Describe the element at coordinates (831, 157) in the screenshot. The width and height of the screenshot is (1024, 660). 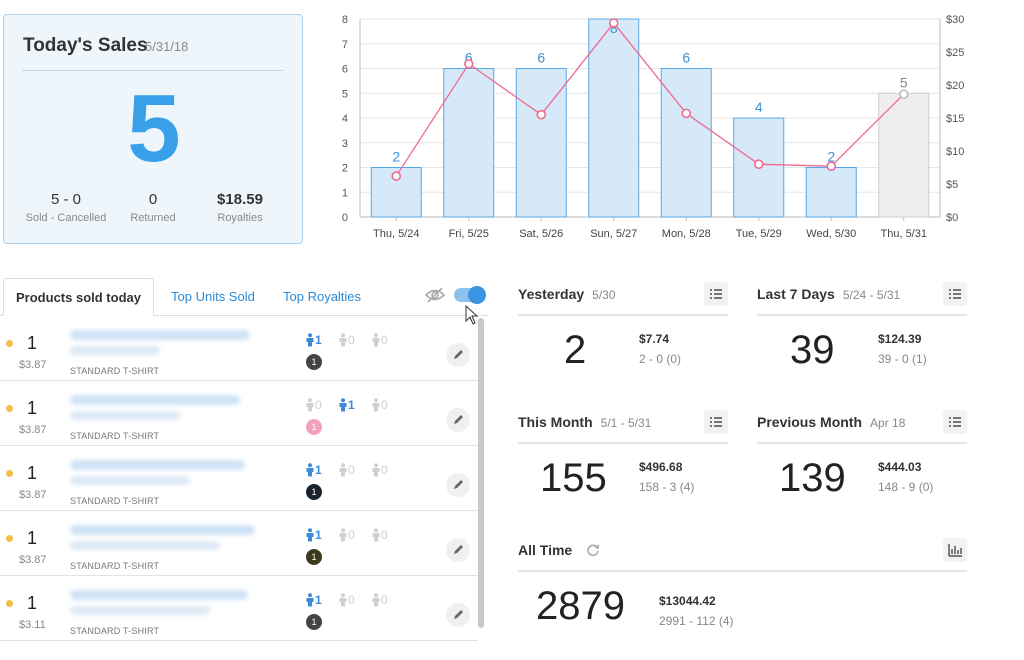
I see `bar-data-label: 2` at that location.